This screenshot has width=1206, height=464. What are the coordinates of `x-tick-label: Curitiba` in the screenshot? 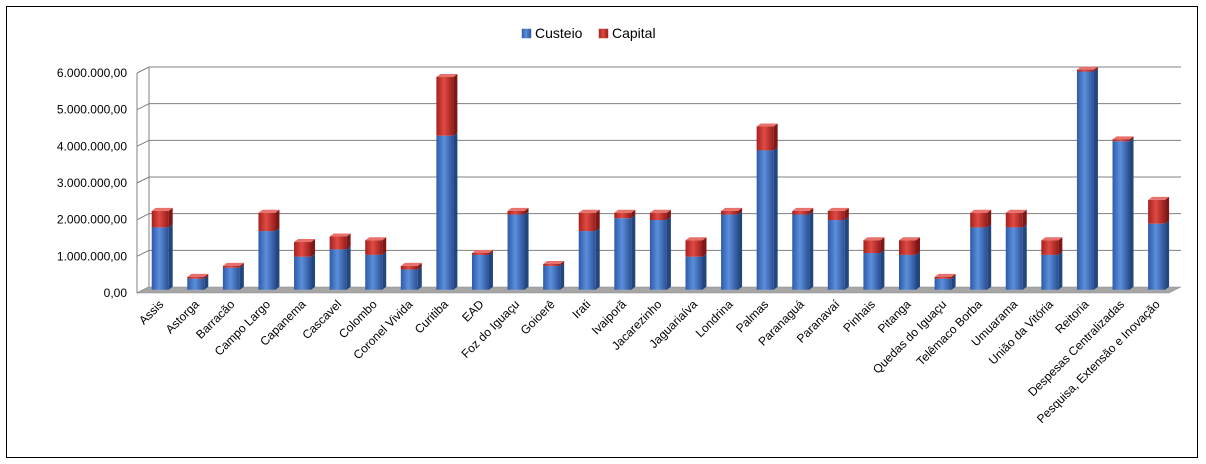 It's located at (431, 316).